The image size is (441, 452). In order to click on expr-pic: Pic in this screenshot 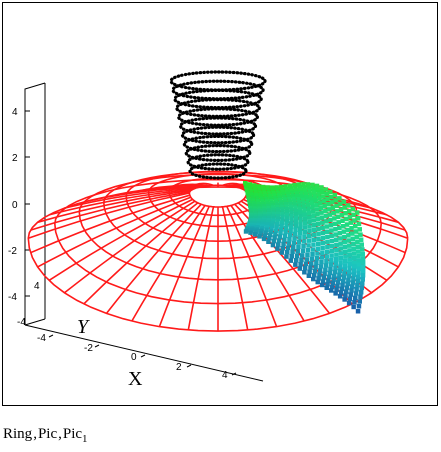, I will do `click(47, 434)`.